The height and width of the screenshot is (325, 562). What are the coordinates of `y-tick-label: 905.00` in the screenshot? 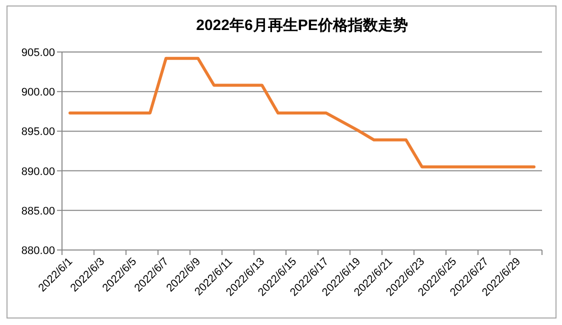 It's located at (38, 53).